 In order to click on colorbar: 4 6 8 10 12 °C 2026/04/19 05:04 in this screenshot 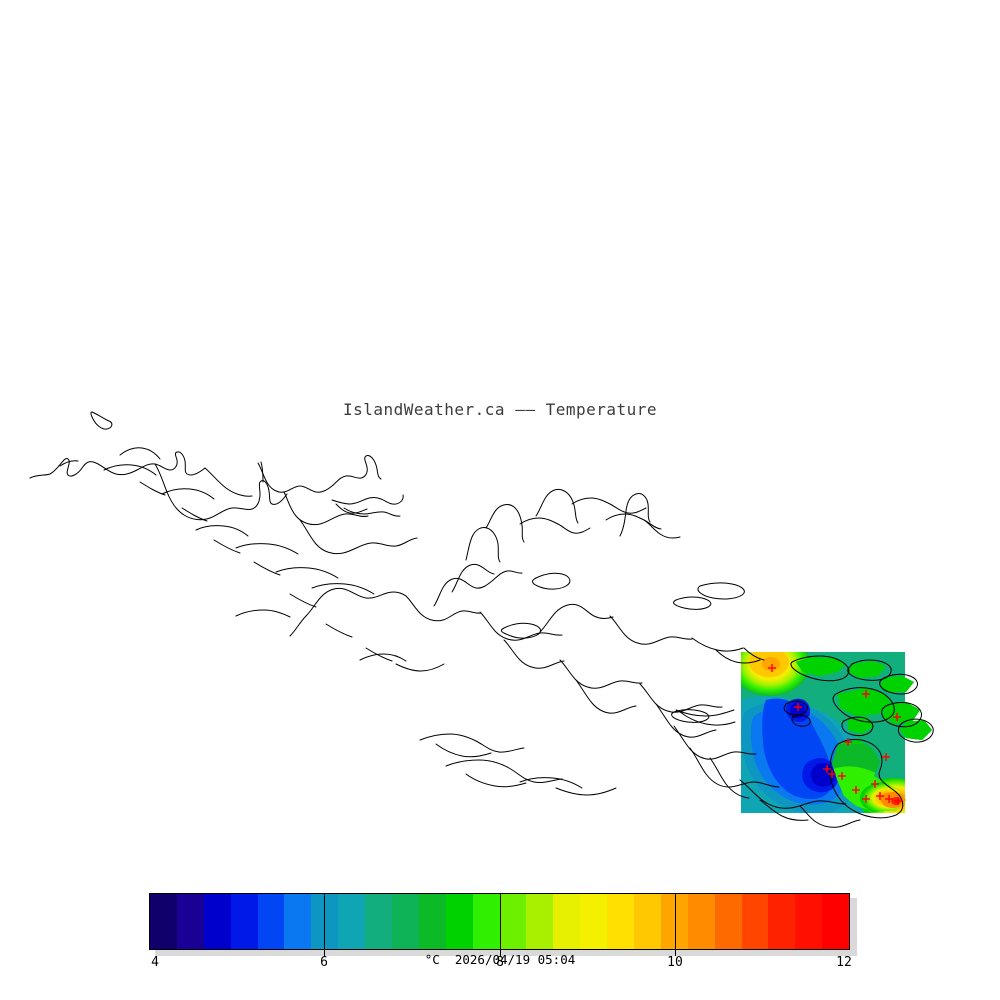, I will do `click(500, 930)`.